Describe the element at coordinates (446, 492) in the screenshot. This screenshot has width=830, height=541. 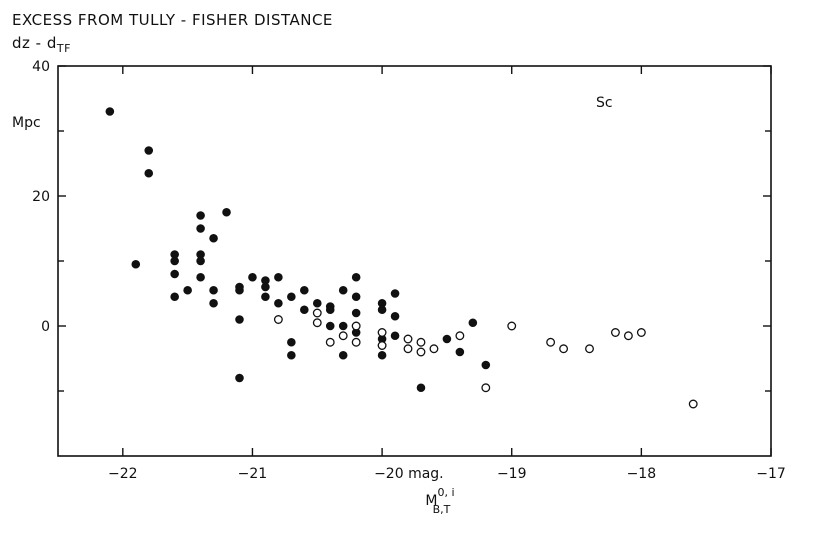
I see `x-label-superscript: 0, i` at that location.